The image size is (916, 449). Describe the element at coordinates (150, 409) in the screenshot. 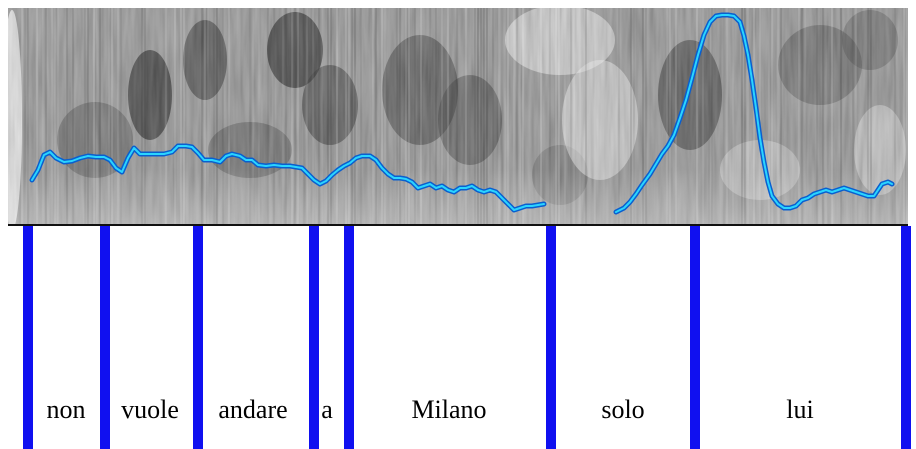

I see `word-label-vuole: vuole` at that location.